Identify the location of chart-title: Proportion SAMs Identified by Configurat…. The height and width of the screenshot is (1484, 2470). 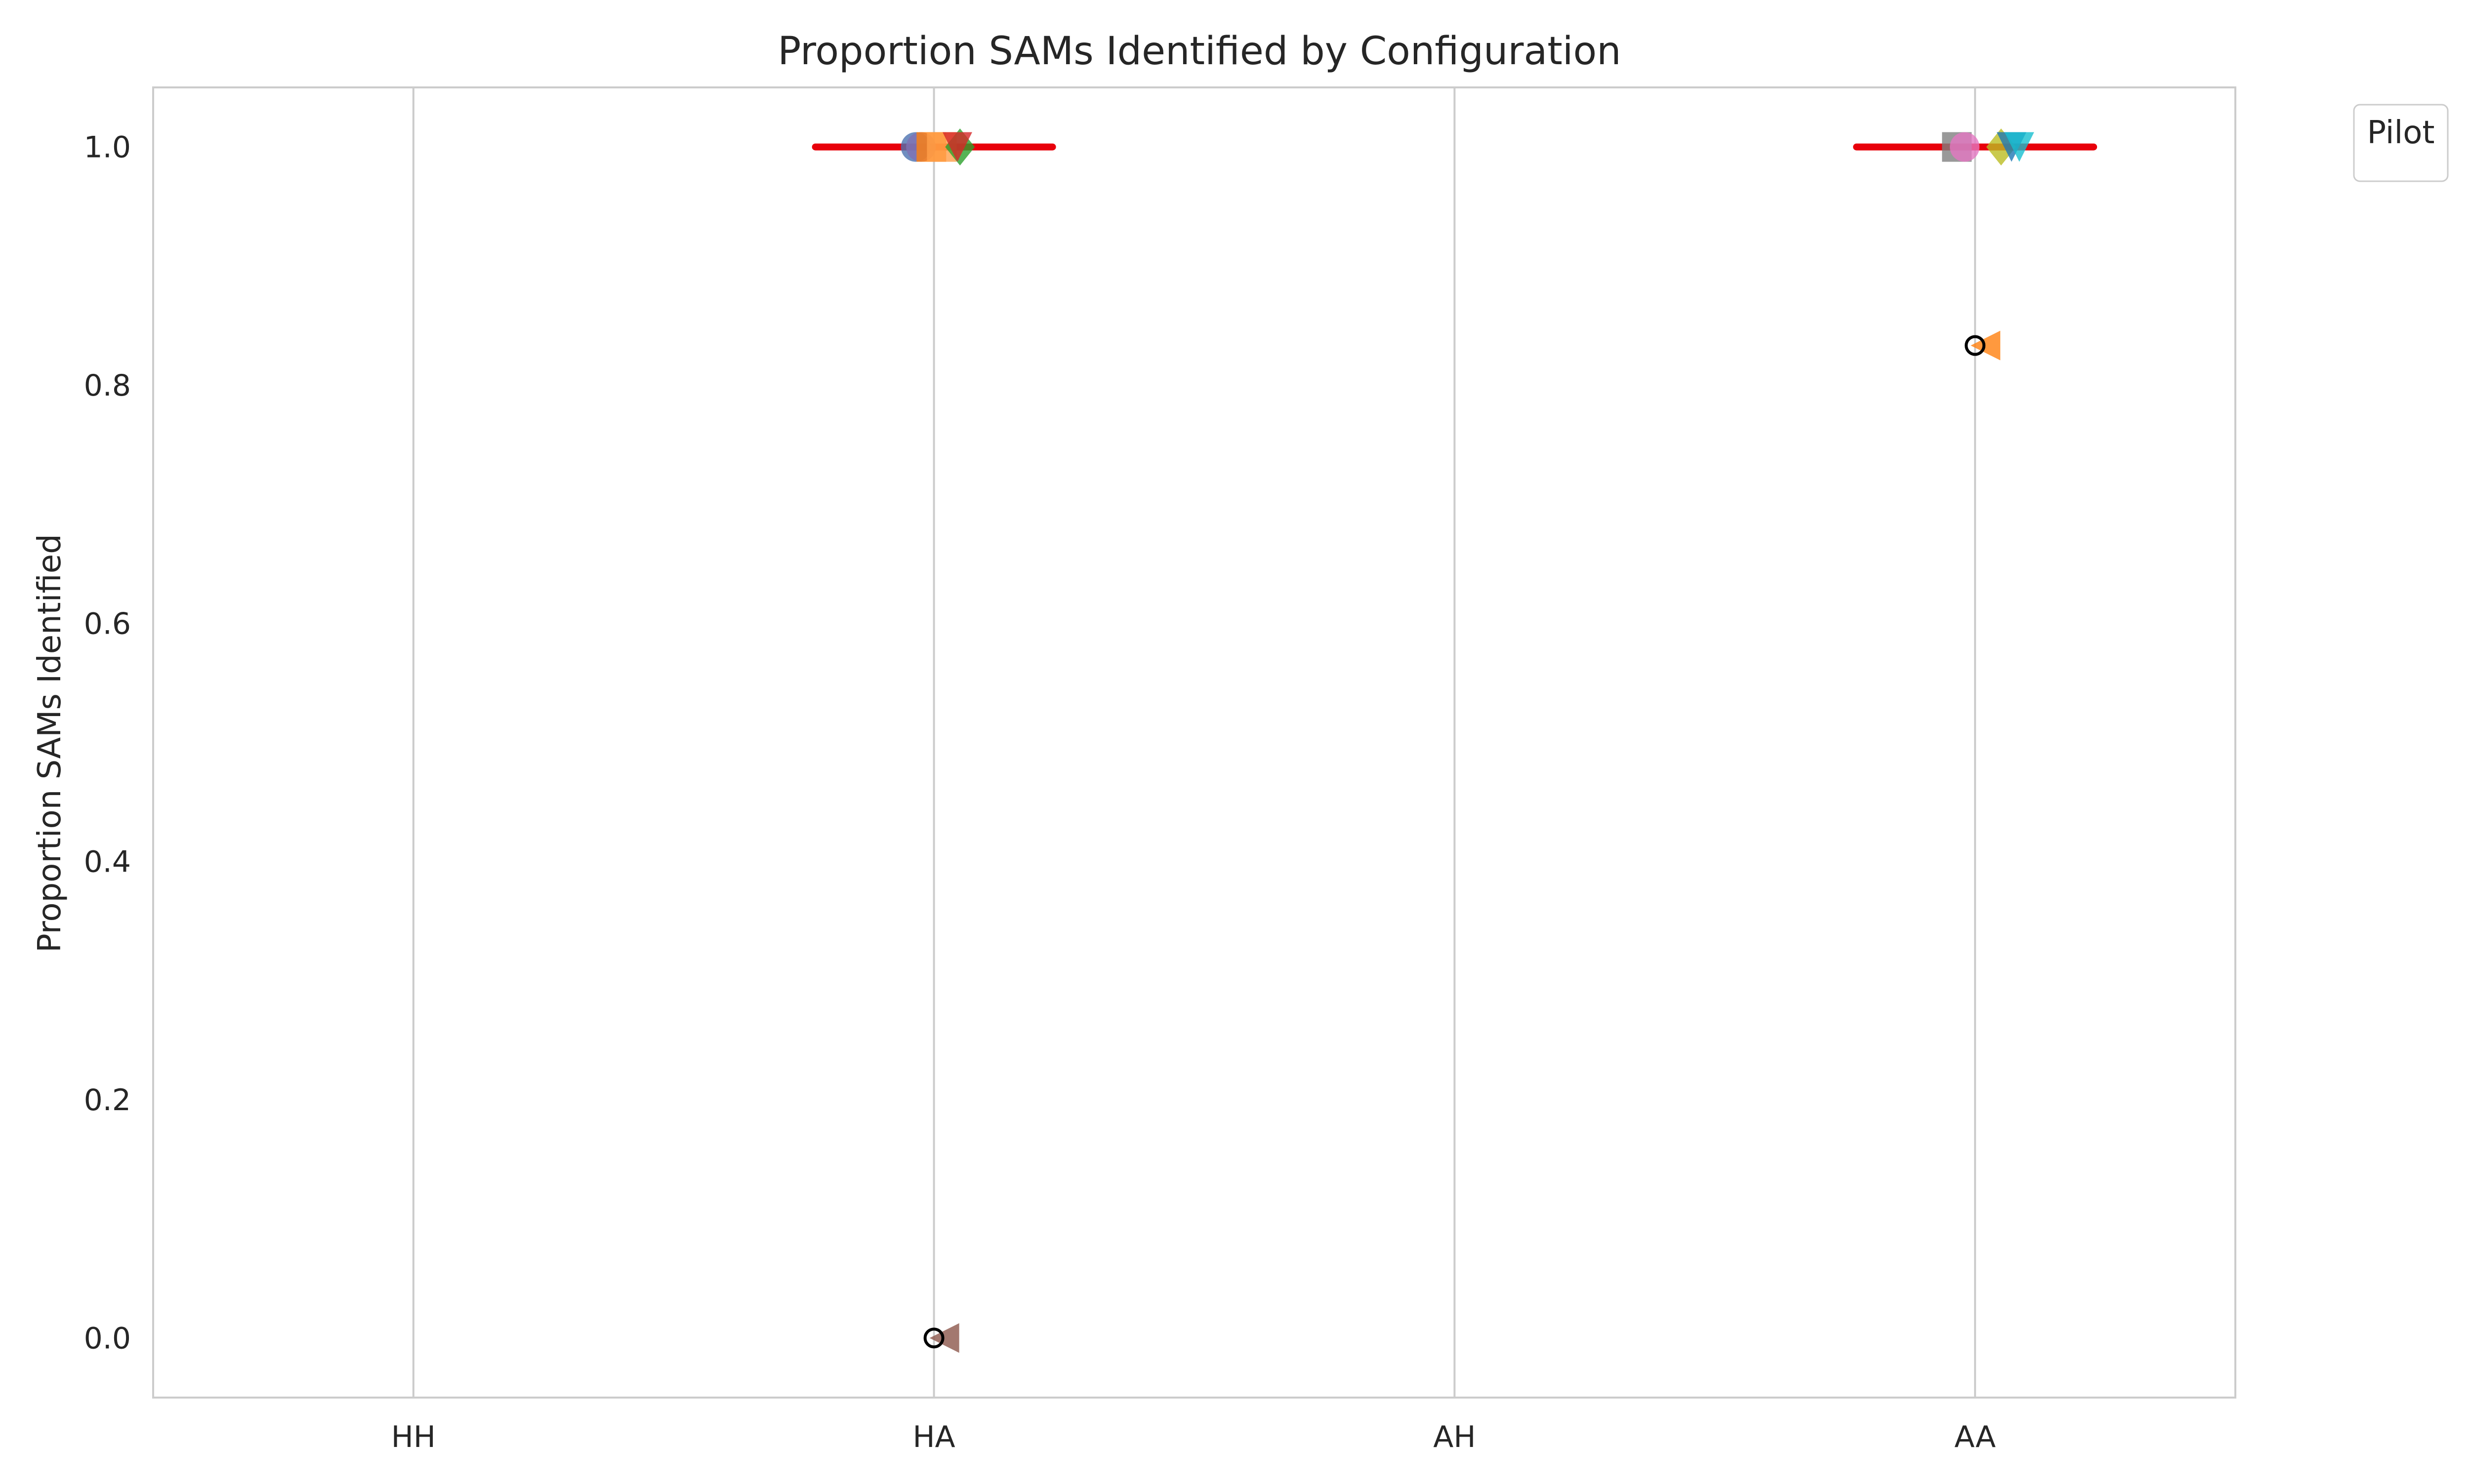
(1199, 51).